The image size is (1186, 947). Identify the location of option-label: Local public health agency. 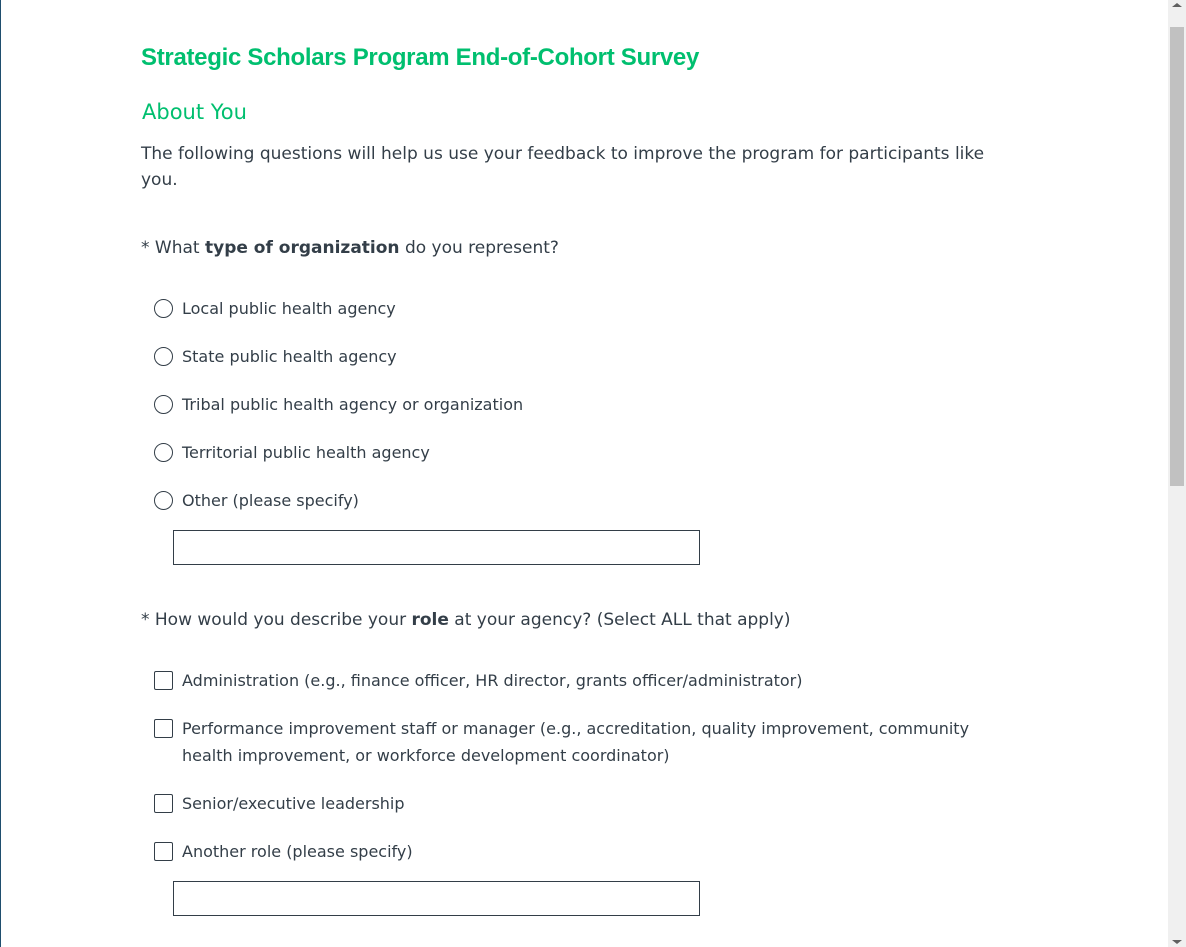
(289, 308).